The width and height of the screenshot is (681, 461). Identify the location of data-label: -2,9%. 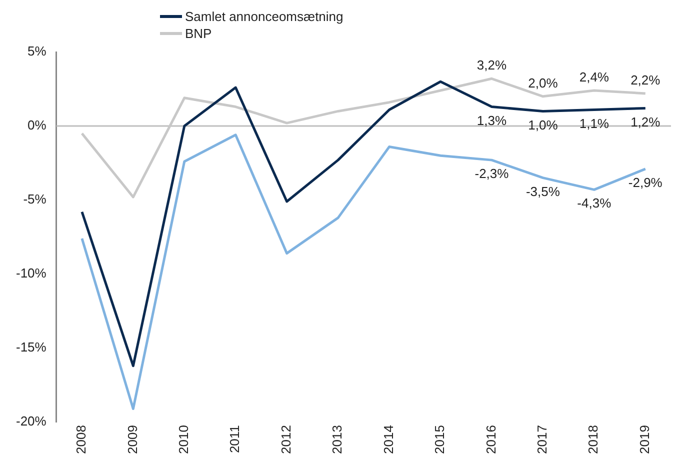
(645, 182).